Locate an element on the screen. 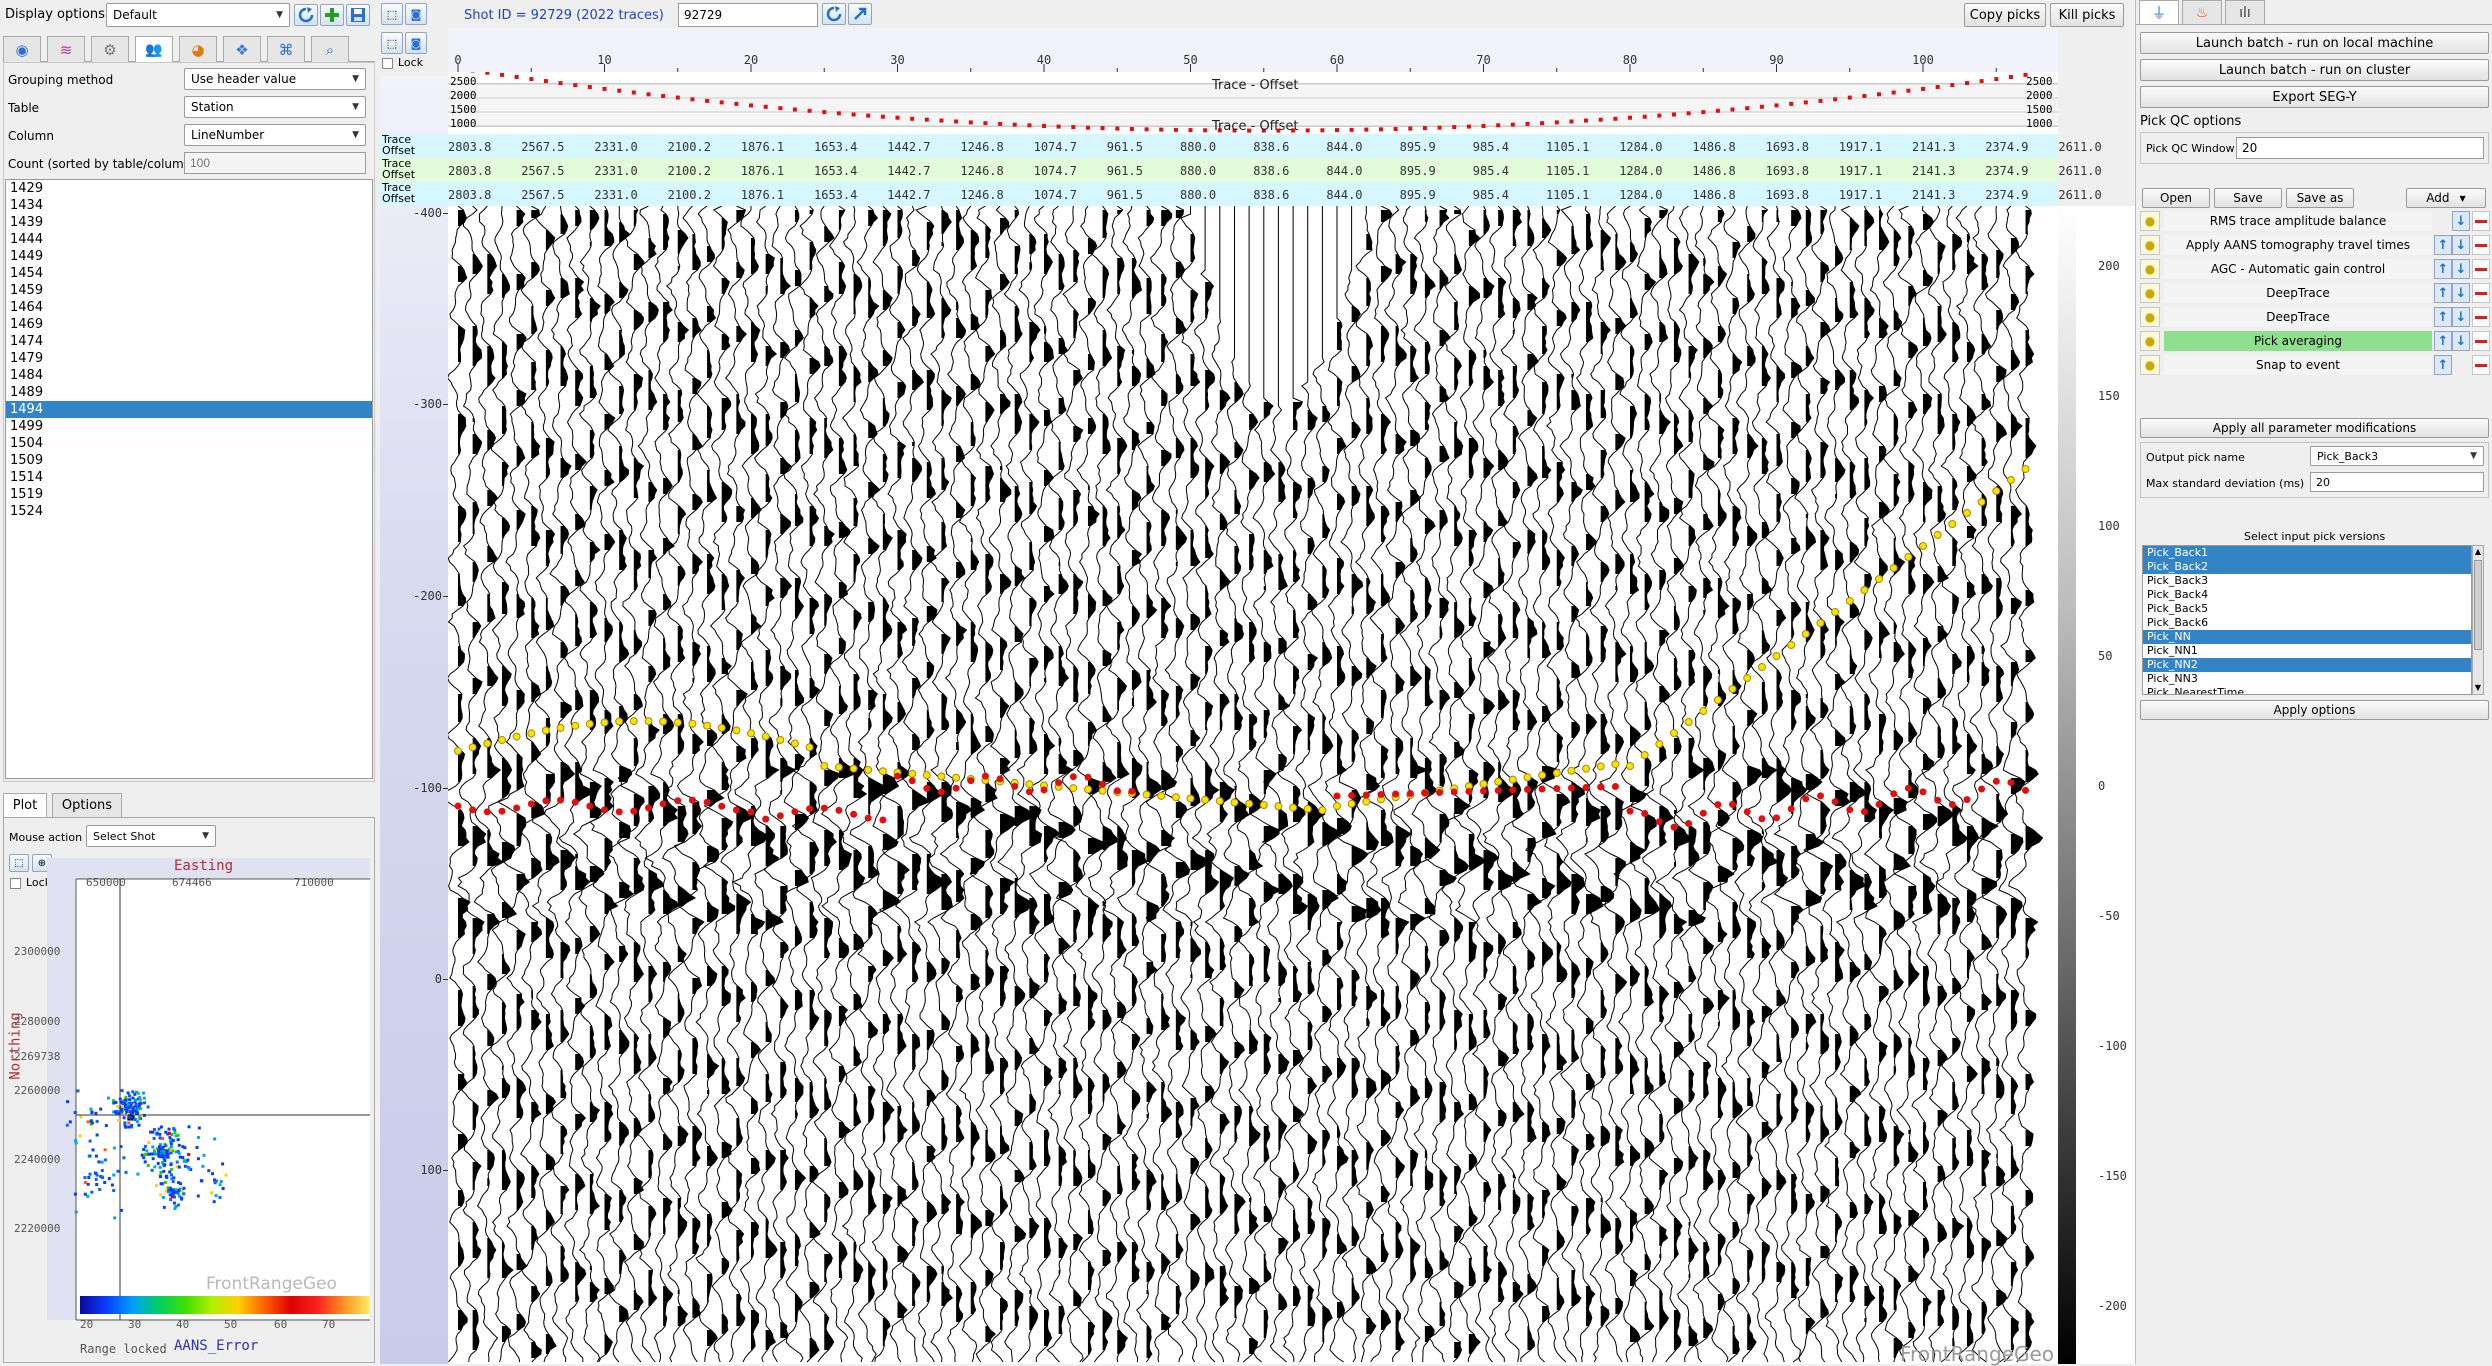 This screenshot has height=1366, width=2492. center-lock-checkbox is located at coordinates (387, 63).